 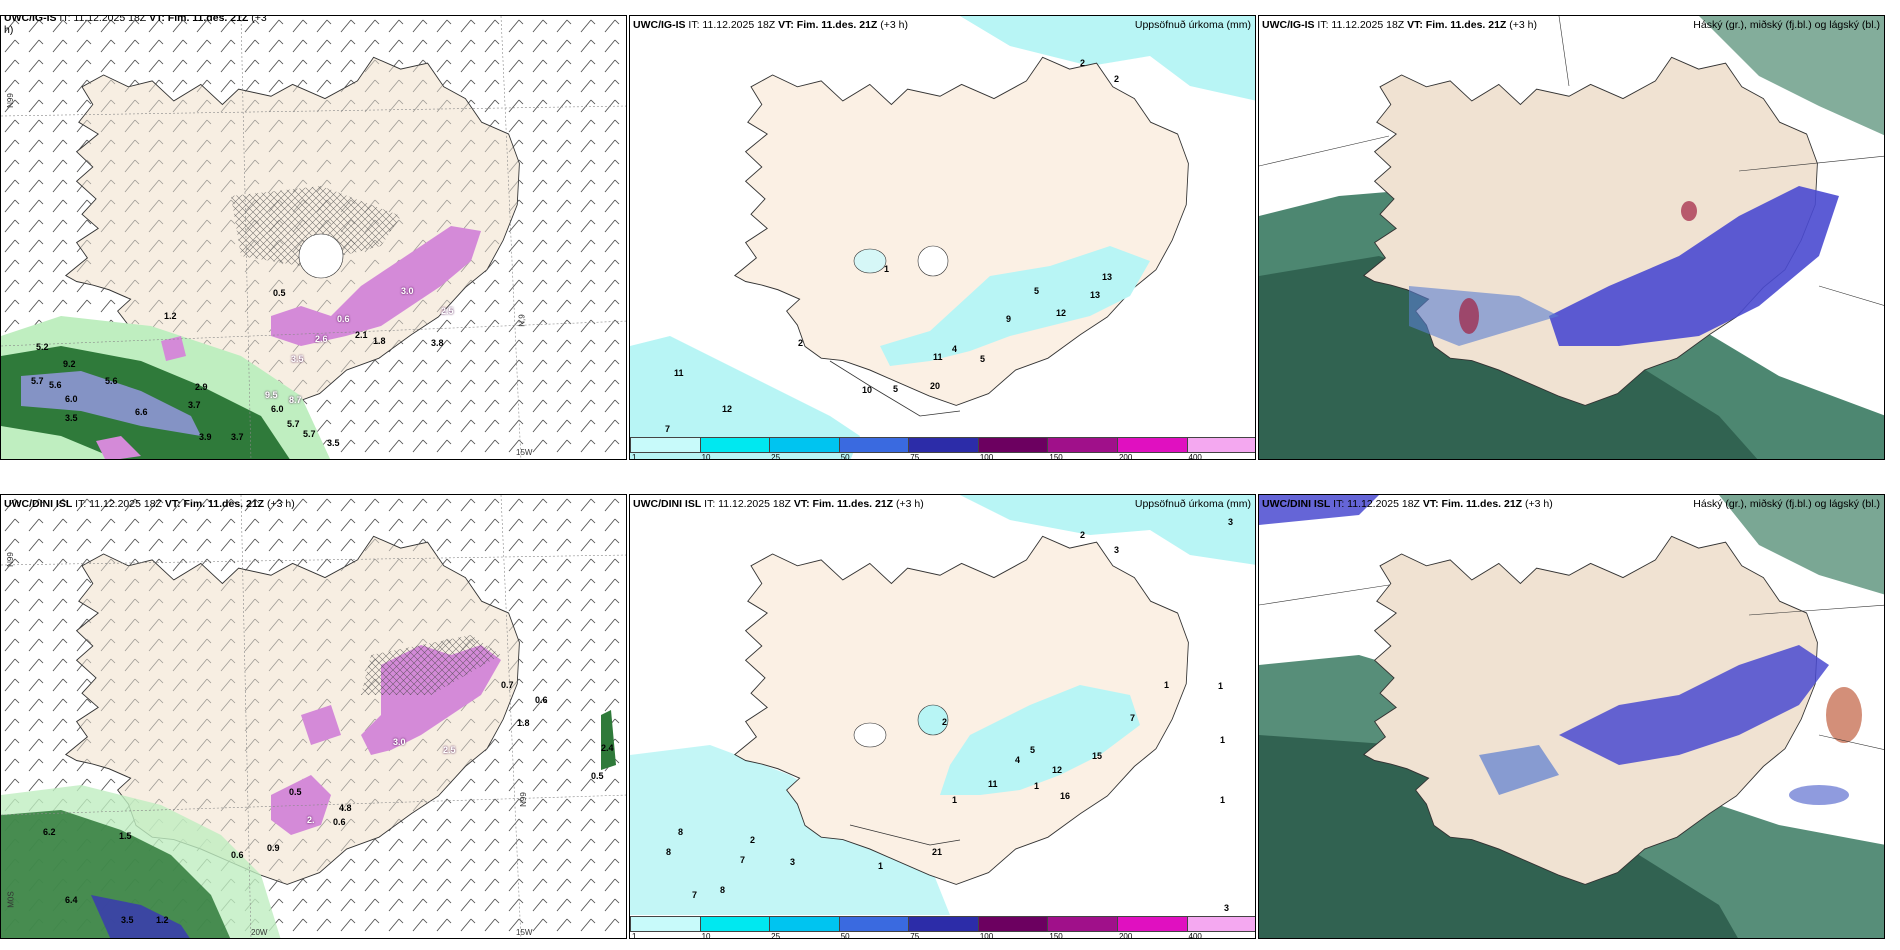 What do you see at coordinates (361, 335) in the screenshot?
I see `value-label: 2.1` at bounding box center [361, 335].